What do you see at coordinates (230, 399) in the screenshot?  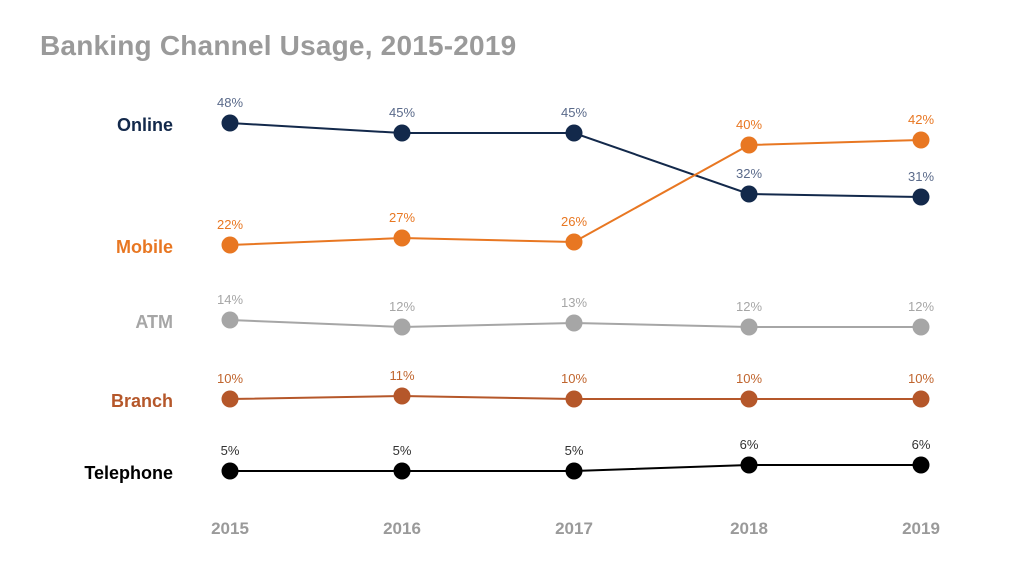 I see `data-point-branch-2015` at bounding box center [230, 399].